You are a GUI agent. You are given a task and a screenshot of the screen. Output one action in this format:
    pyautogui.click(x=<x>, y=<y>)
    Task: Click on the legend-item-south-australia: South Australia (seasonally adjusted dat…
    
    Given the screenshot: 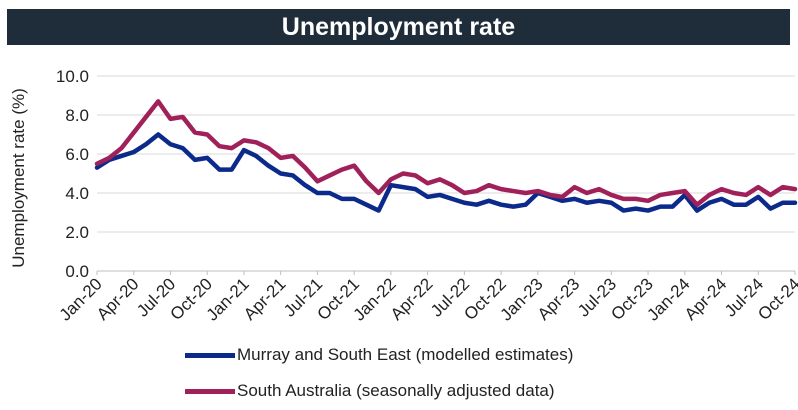 What is the action you would take?
    pyautogui.click(x=370, y=391)
    